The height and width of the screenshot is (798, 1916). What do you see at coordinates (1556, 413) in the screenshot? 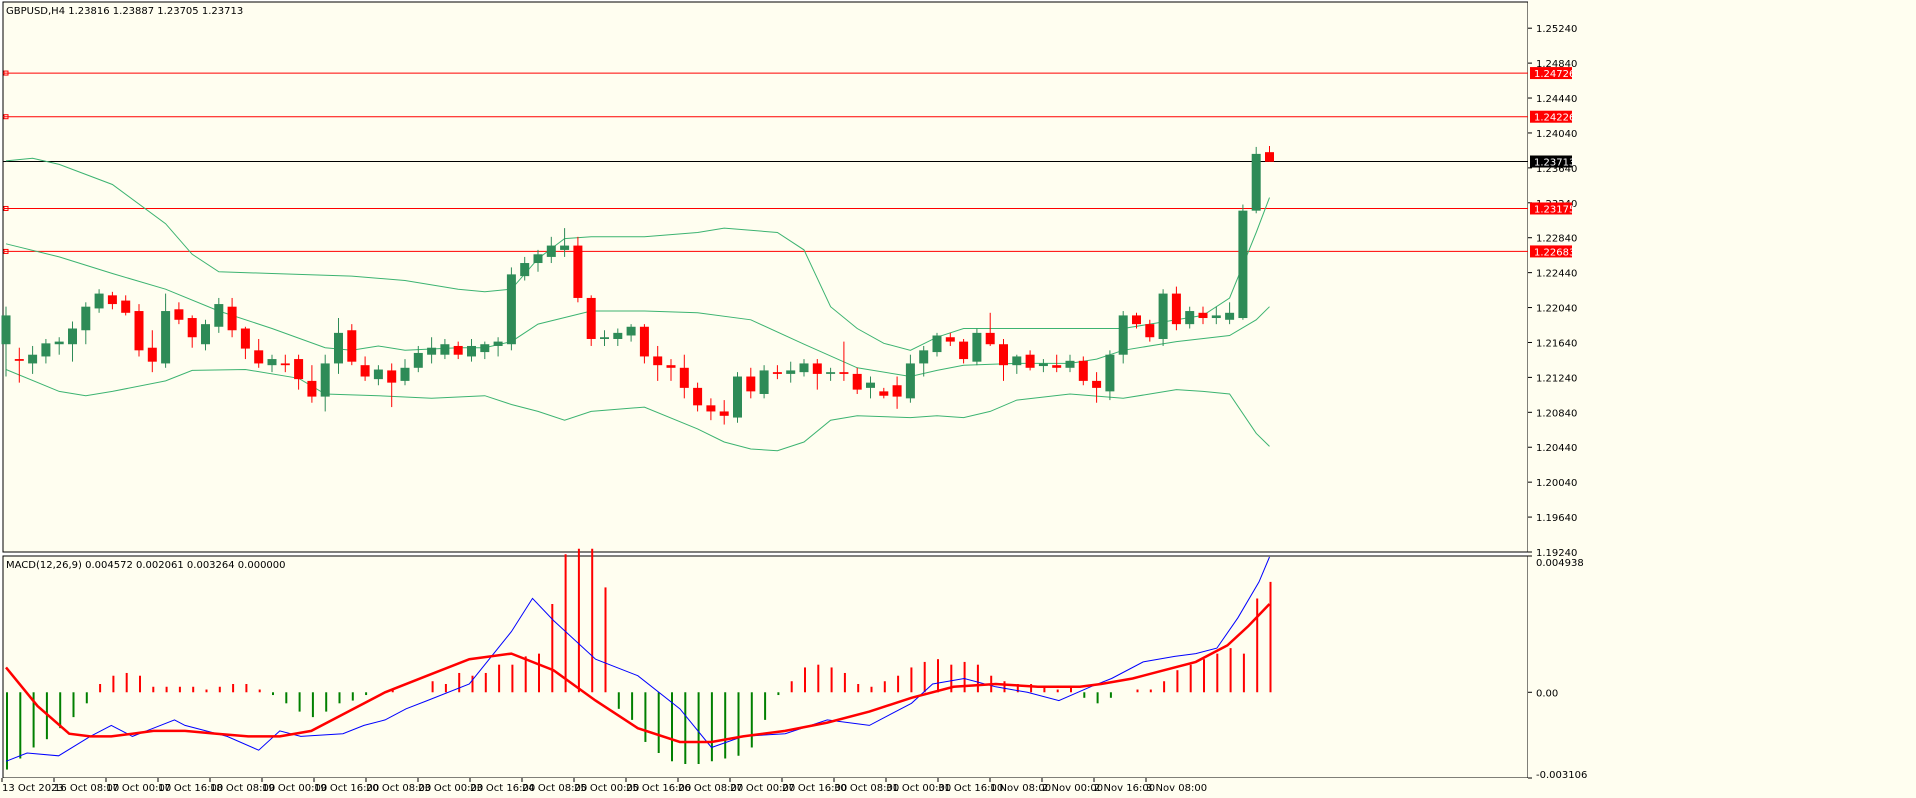
I see `price-tick-label: 1.20840` at bounding box center [1556, 413].